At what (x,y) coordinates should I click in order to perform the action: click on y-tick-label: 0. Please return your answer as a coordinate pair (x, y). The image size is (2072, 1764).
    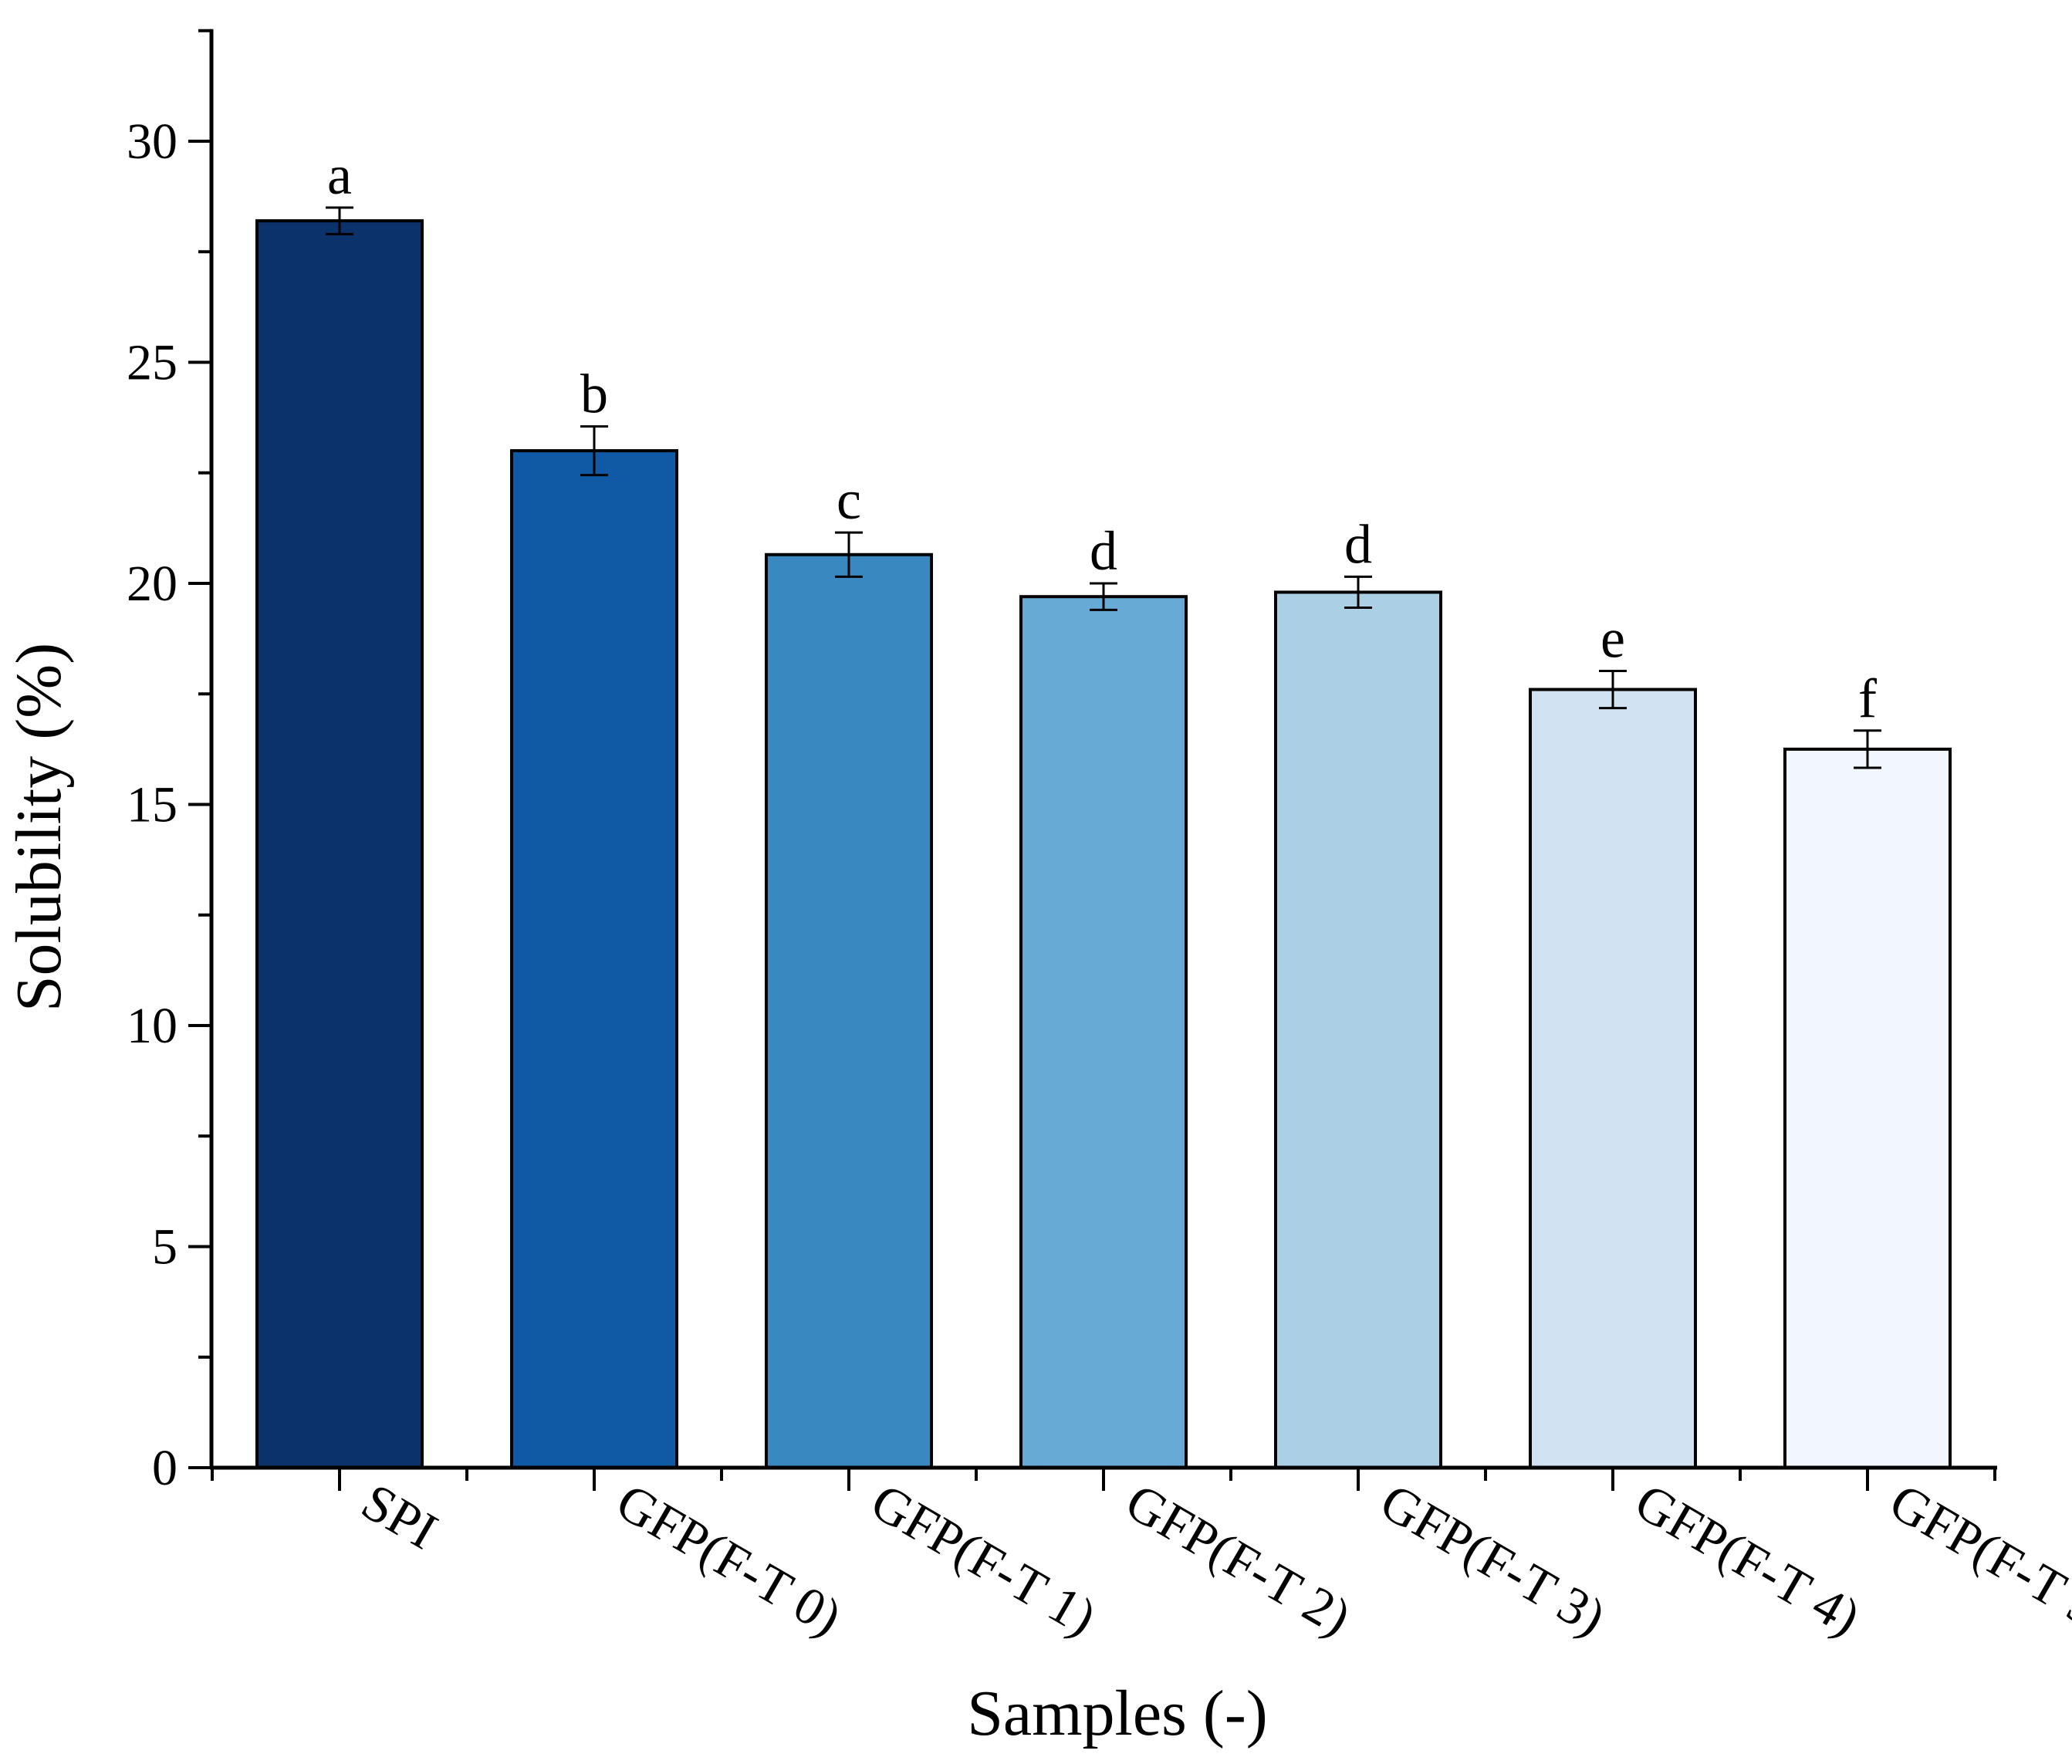
    Looking at the image, I should click on (164, 1468).